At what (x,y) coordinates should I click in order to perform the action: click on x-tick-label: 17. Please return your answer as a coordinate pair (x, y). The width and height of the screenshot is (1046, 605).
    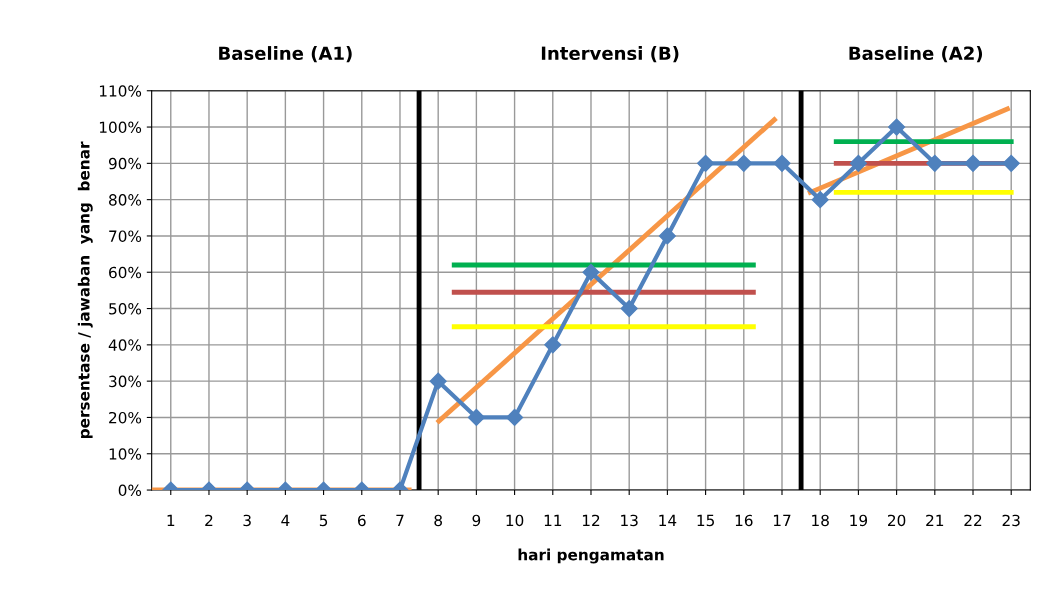
    Looking at the image, I should click on (782, 520).